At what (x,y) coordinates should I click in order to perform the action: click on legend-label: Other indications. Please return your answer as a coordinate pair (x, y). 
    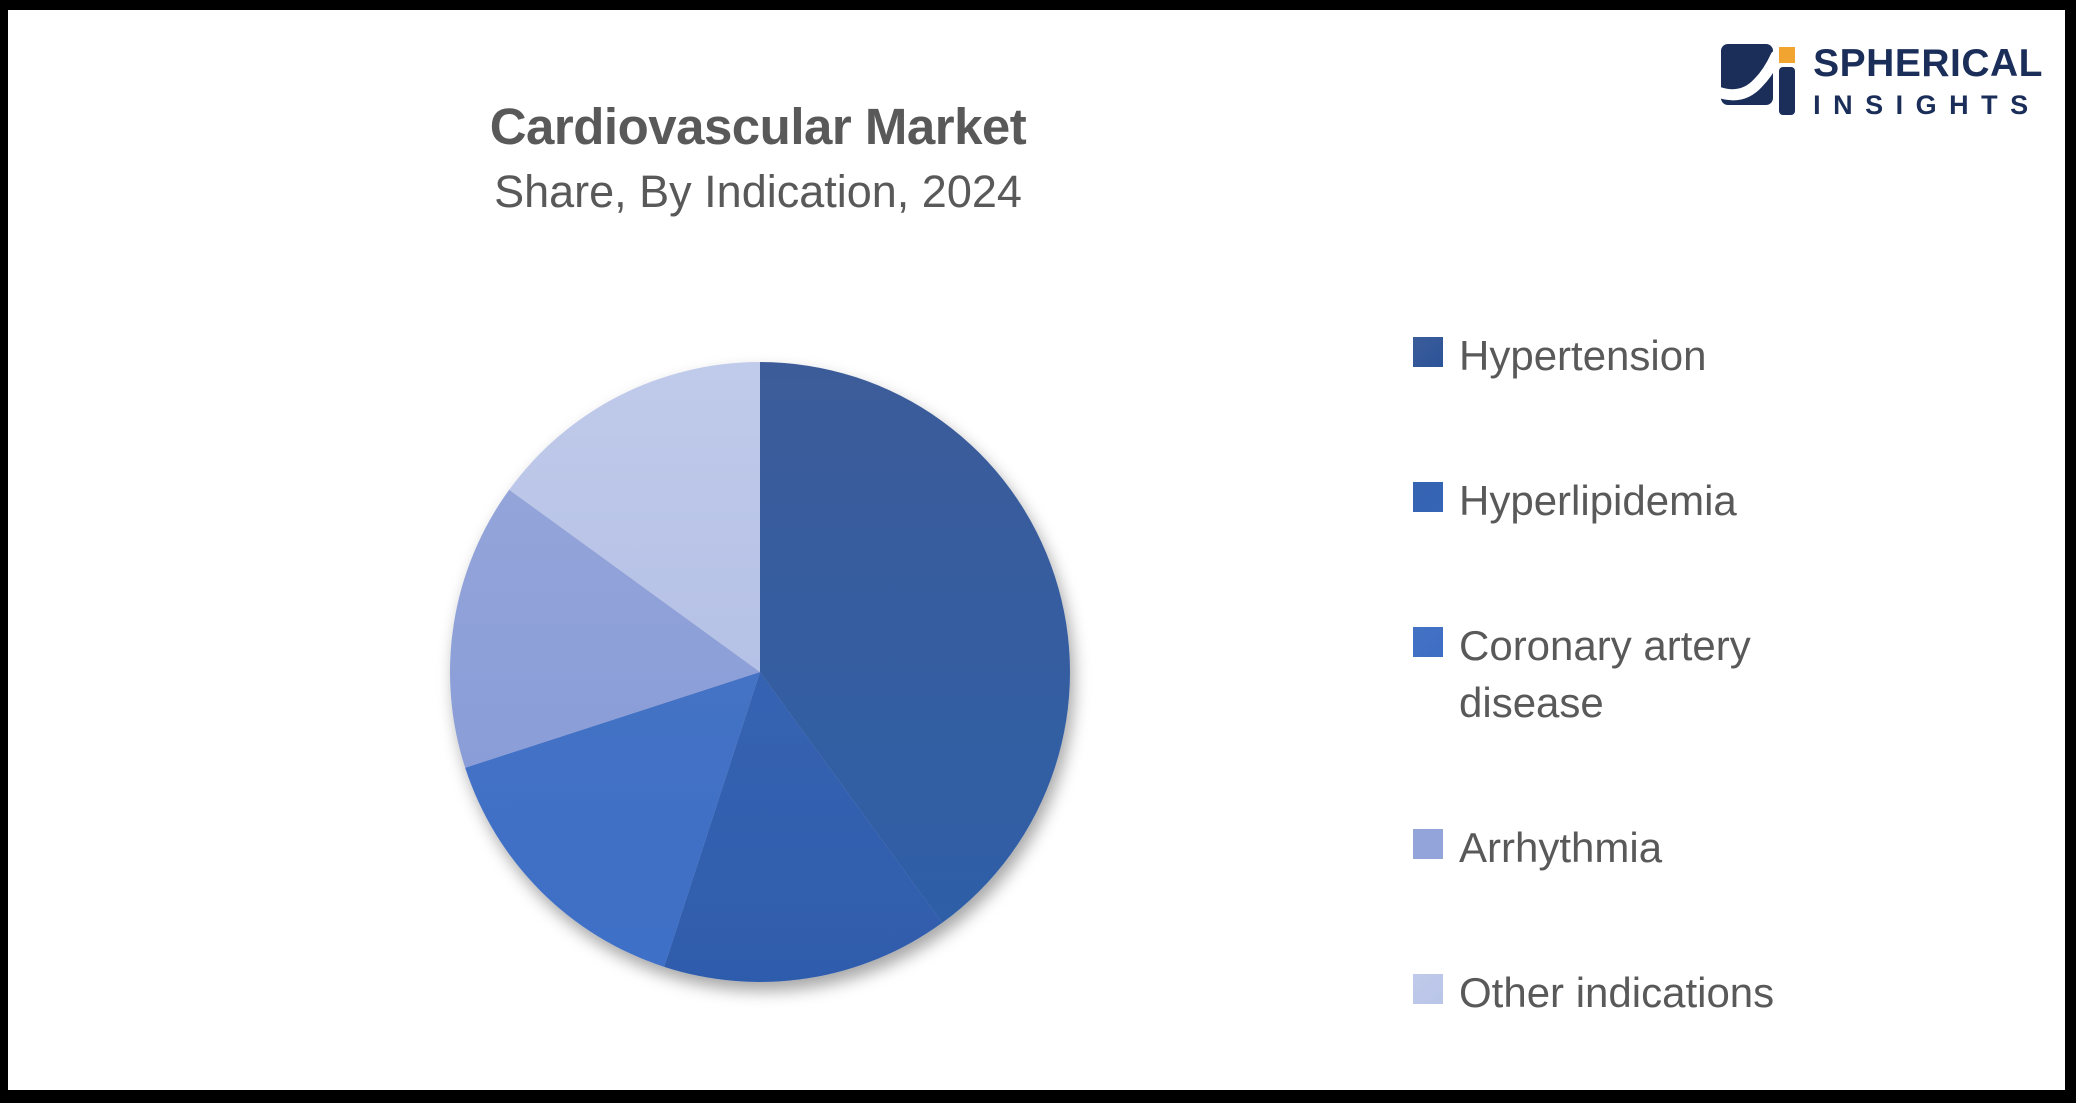
    Looking at the image, I should click on (1617, 993).